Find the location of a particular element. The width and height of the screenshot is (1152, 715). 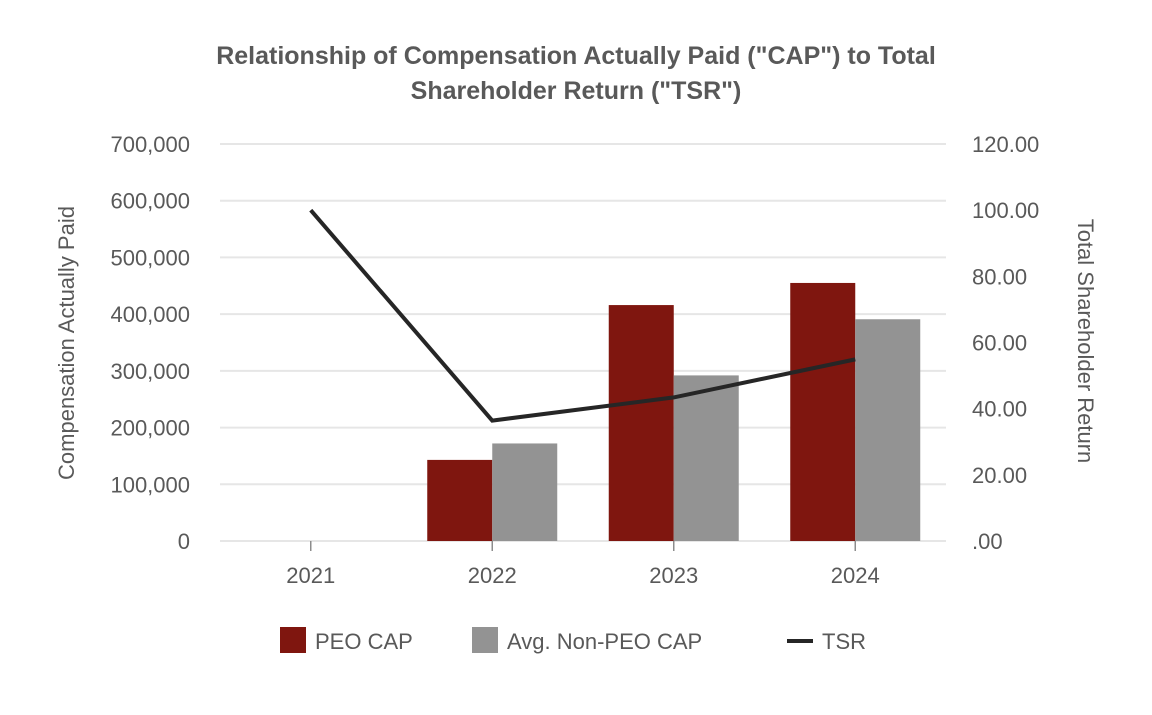

y-tick-label: 300,000 is located at coordinates (150, 371).